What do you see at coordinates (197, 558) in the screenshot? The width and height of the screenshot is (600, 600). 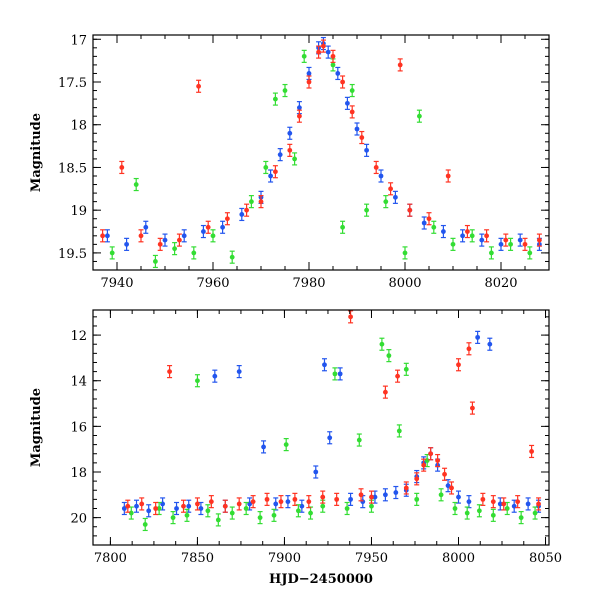 I see `x-tick-label: 7850` at bounding box center [197, 558].